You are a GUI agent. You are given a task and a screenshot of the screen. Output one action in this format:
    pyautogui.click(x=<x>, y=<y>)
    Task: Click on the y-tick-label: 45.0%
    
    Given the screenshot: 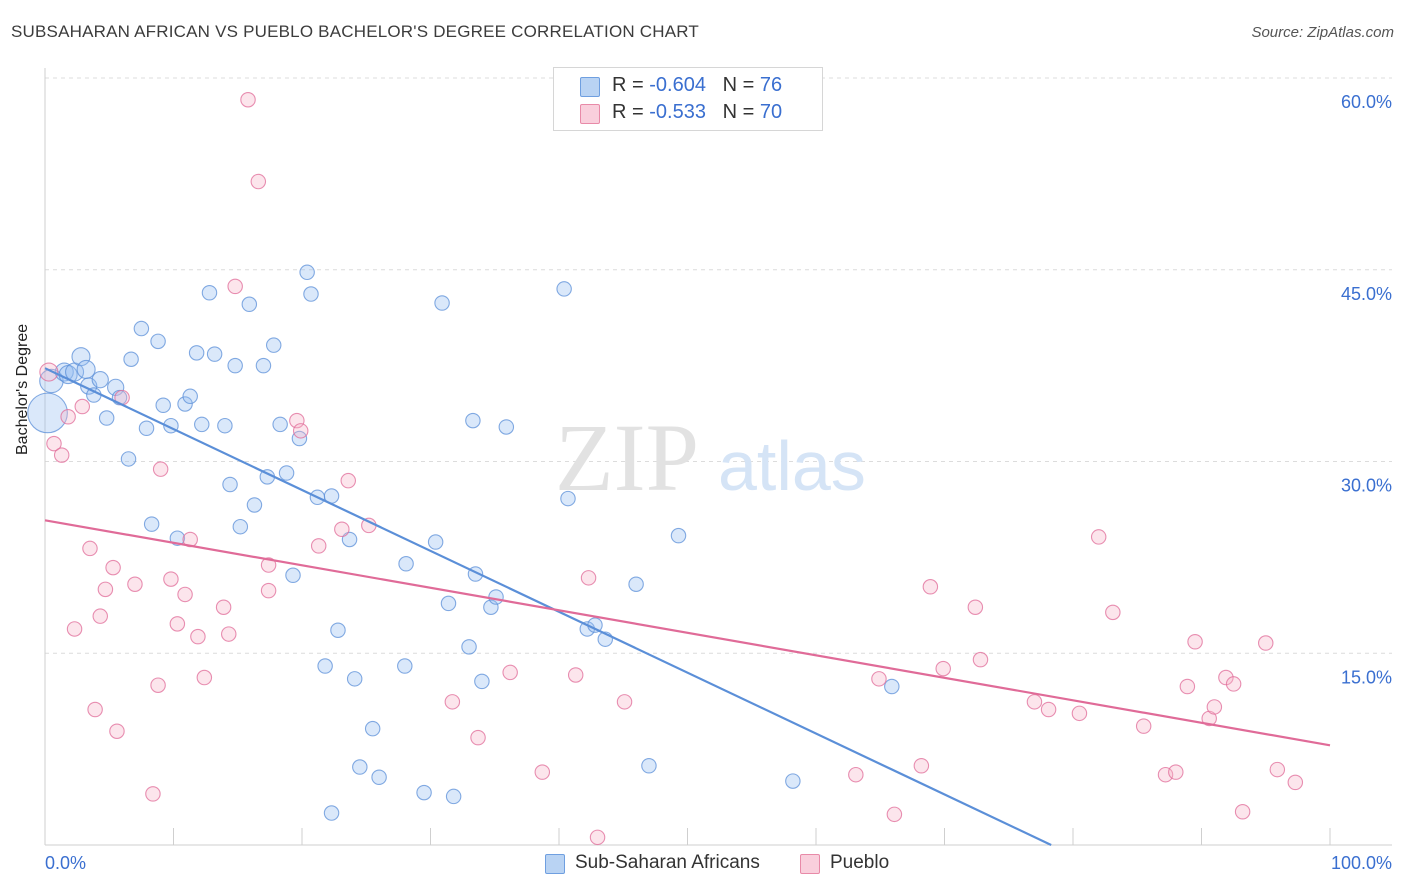 What is the action you would take?
    pyautogui.click(x=1366, y=294)
    